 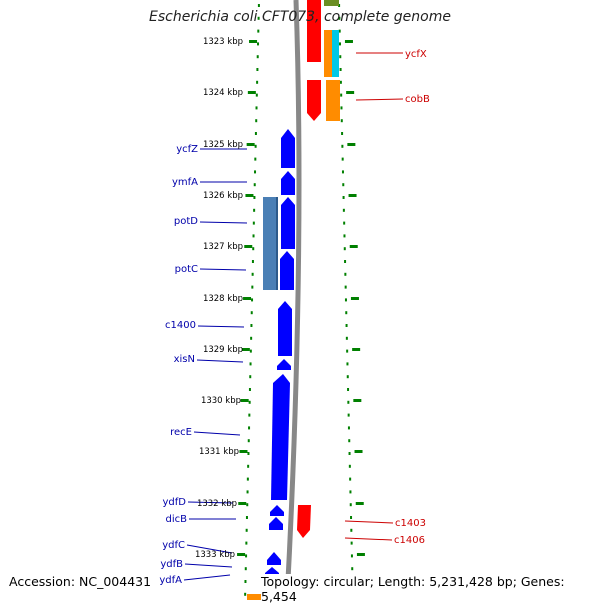 What do you see at coordinates (187, 149) in the screenshot?
I see `gene-label-ycfZ: ycfZ` at bounding box center [187, 149].